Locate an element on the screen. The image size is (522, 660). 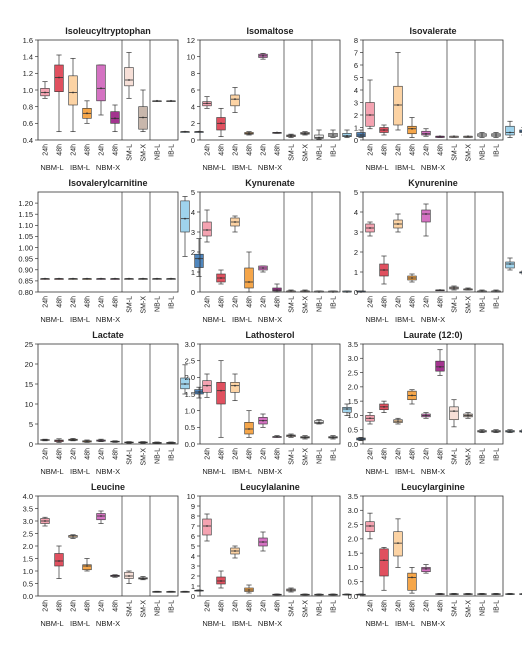
x-tick-label: SM-L is located at coordinates (292, 152).